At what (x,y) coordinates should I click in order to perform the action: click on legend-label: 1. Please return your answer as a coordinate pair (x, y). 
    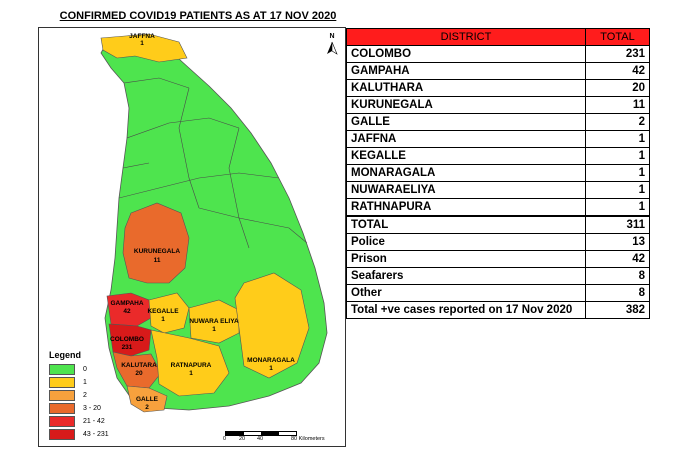
    Looking at the image, I should click on (85, 382).